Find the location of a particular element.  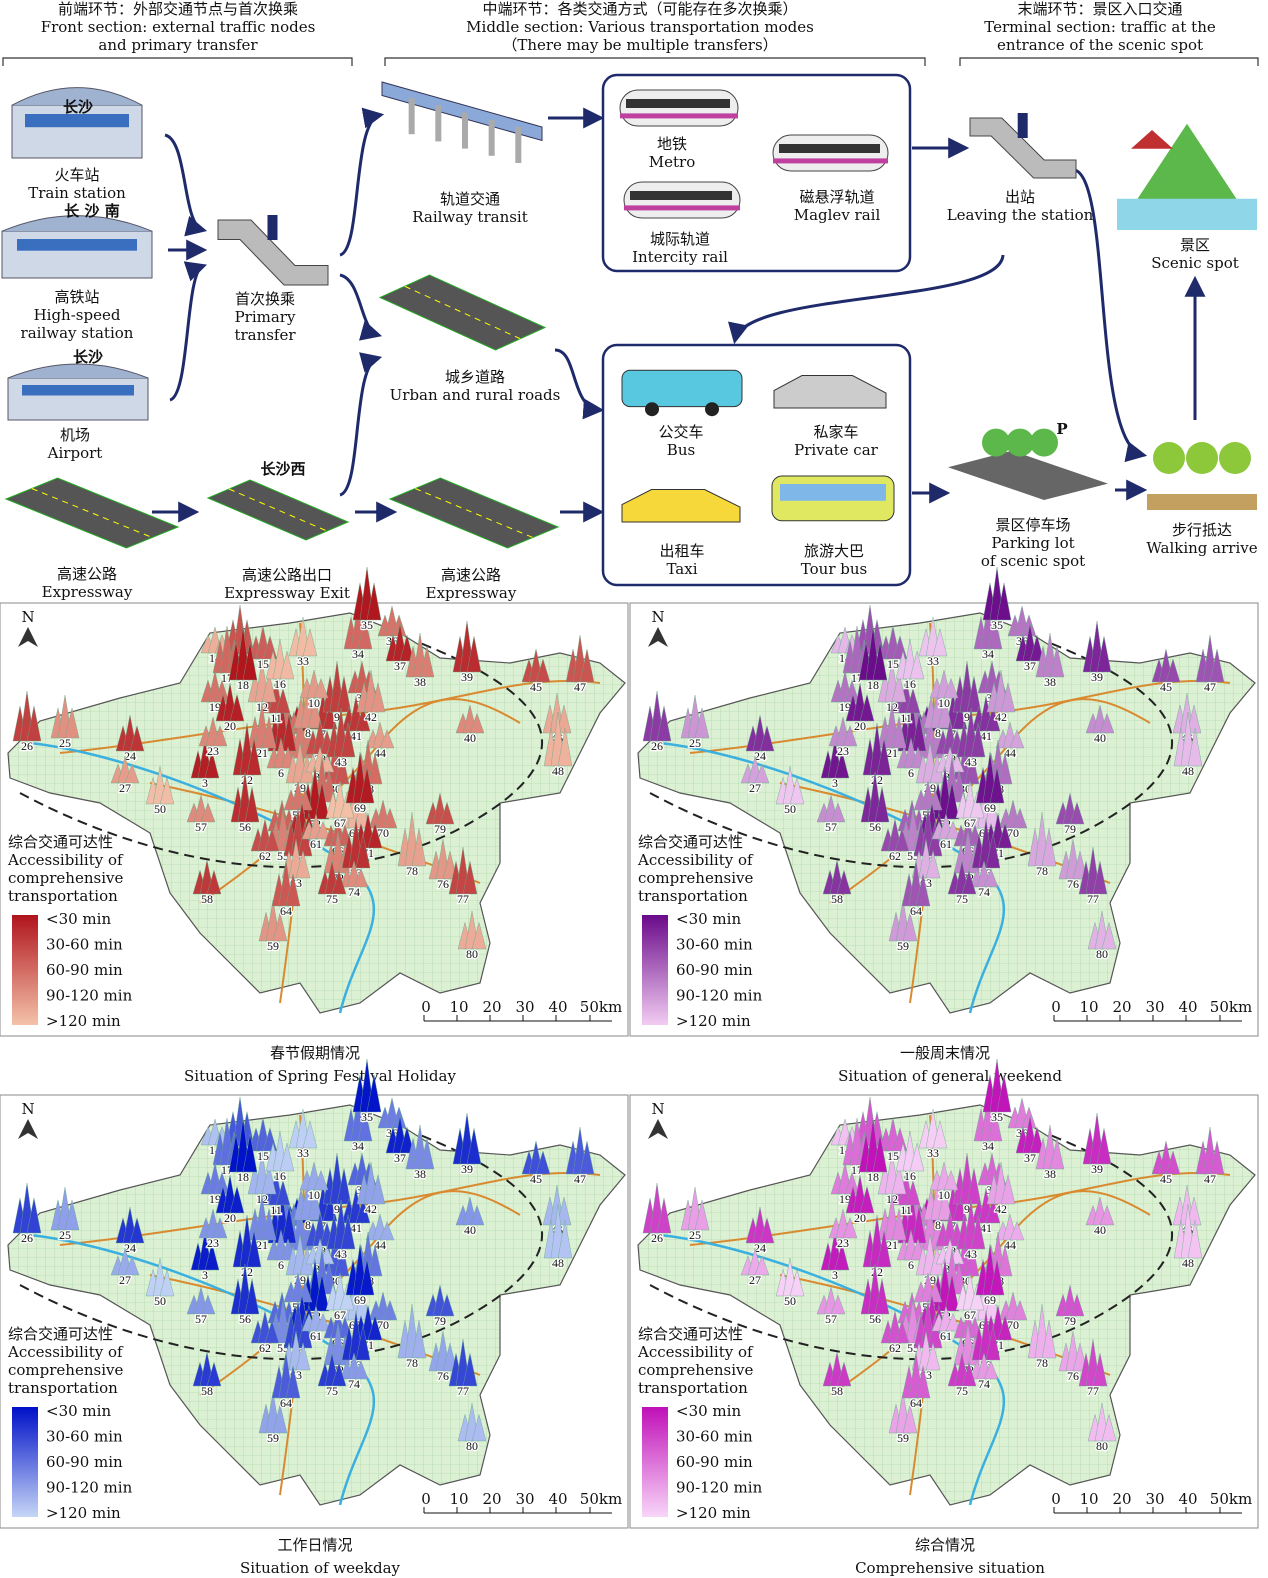

site-label: 50 is located at coordinates (160, 809).